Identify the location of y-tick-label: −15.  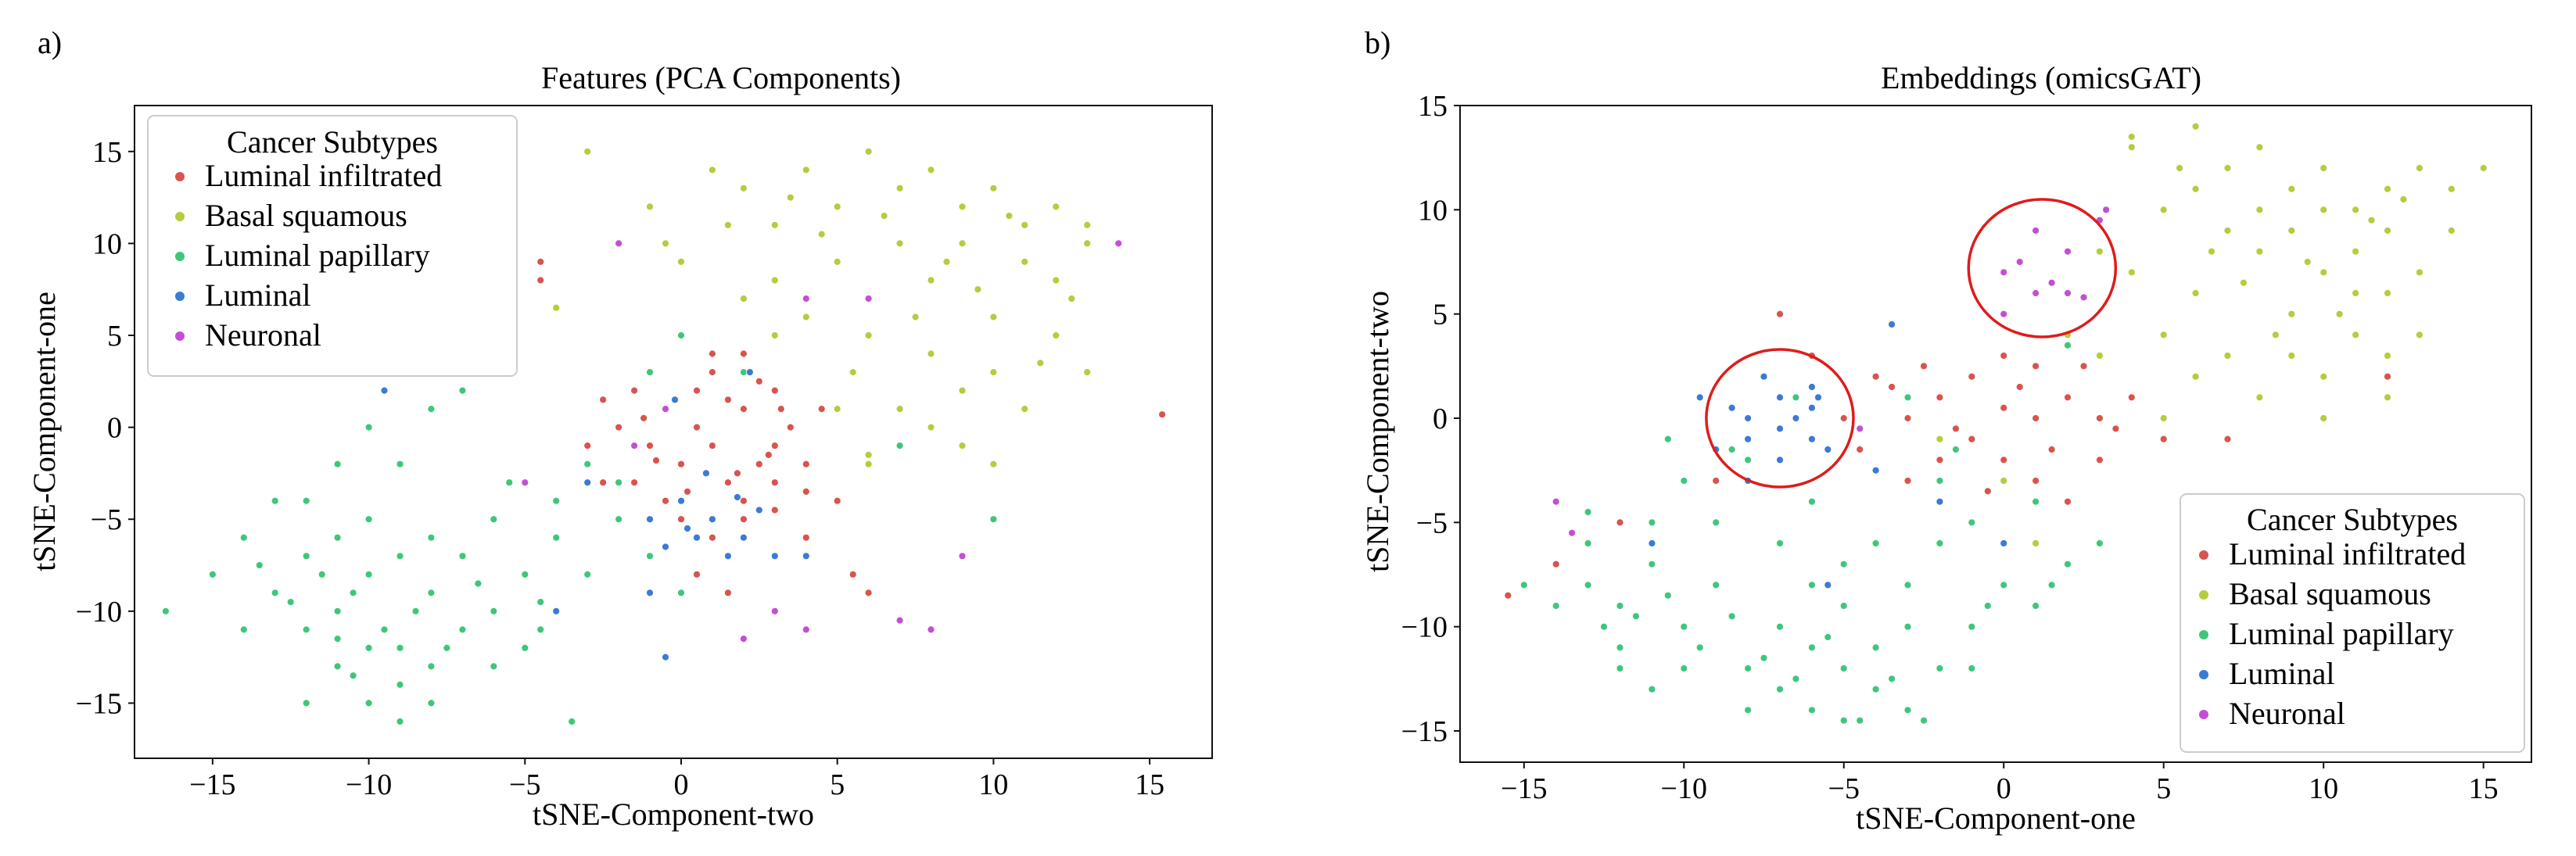
(1425, 731).